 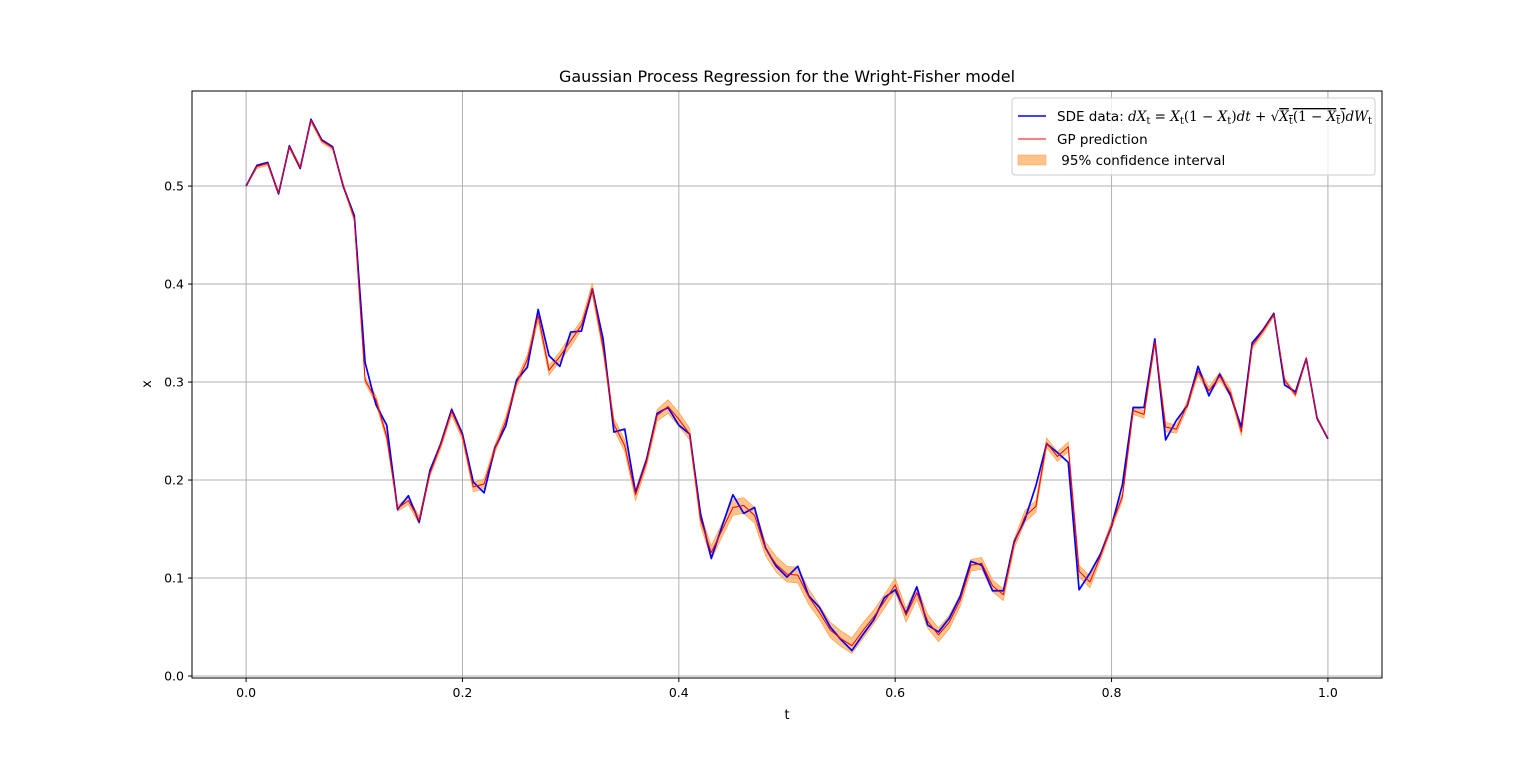 I want to click on y-tick-label: 0.1, so click(x=174, y=578).